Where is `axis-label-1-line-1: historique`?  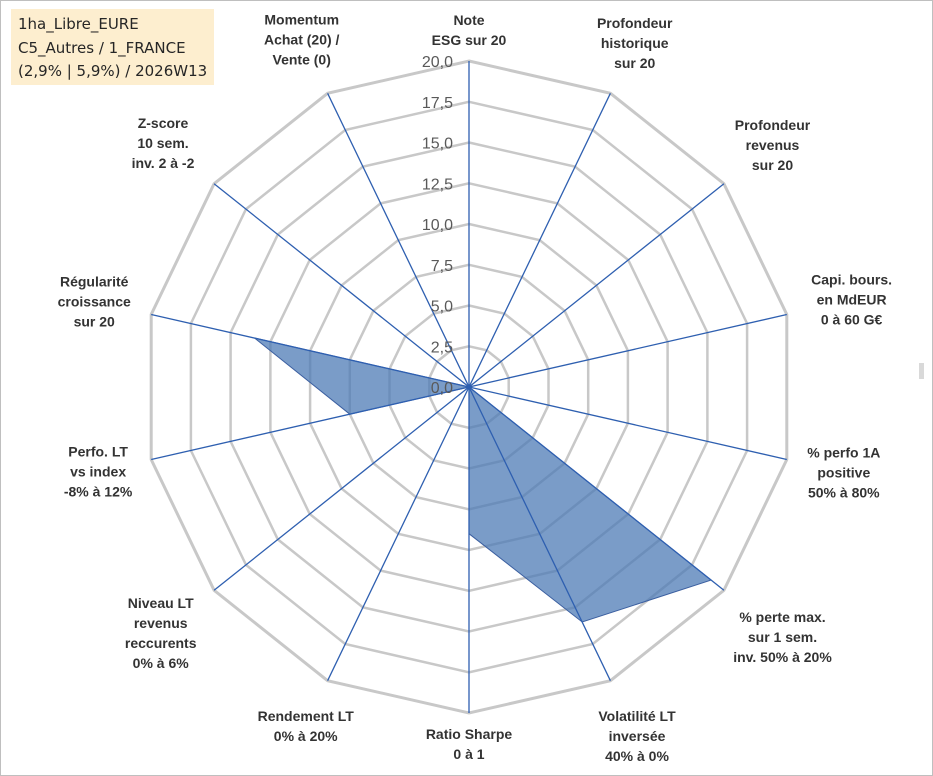 axis-label-1-line-1: historique is located at coordinates (635, 43).